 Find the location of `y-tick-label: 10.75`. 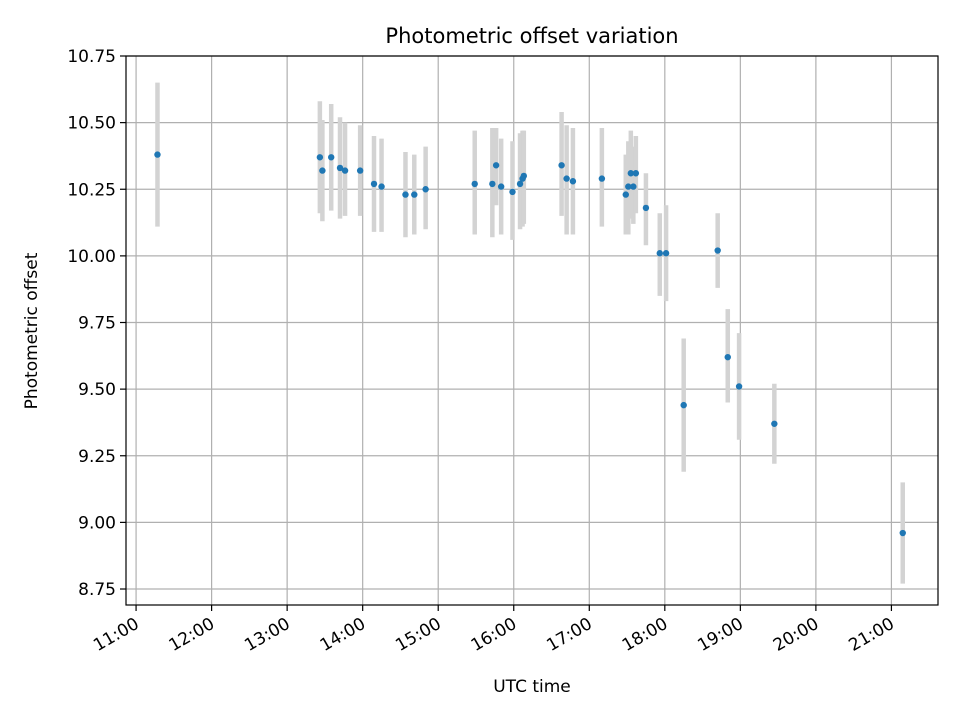

y-tick-label: 10.75 is located at coordinates (91, 57).